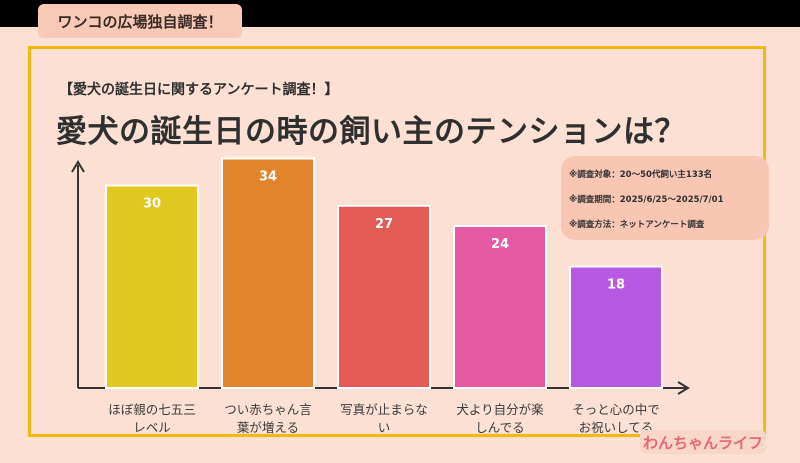  I want to click on x-axis-arrow, so click(683, 388).